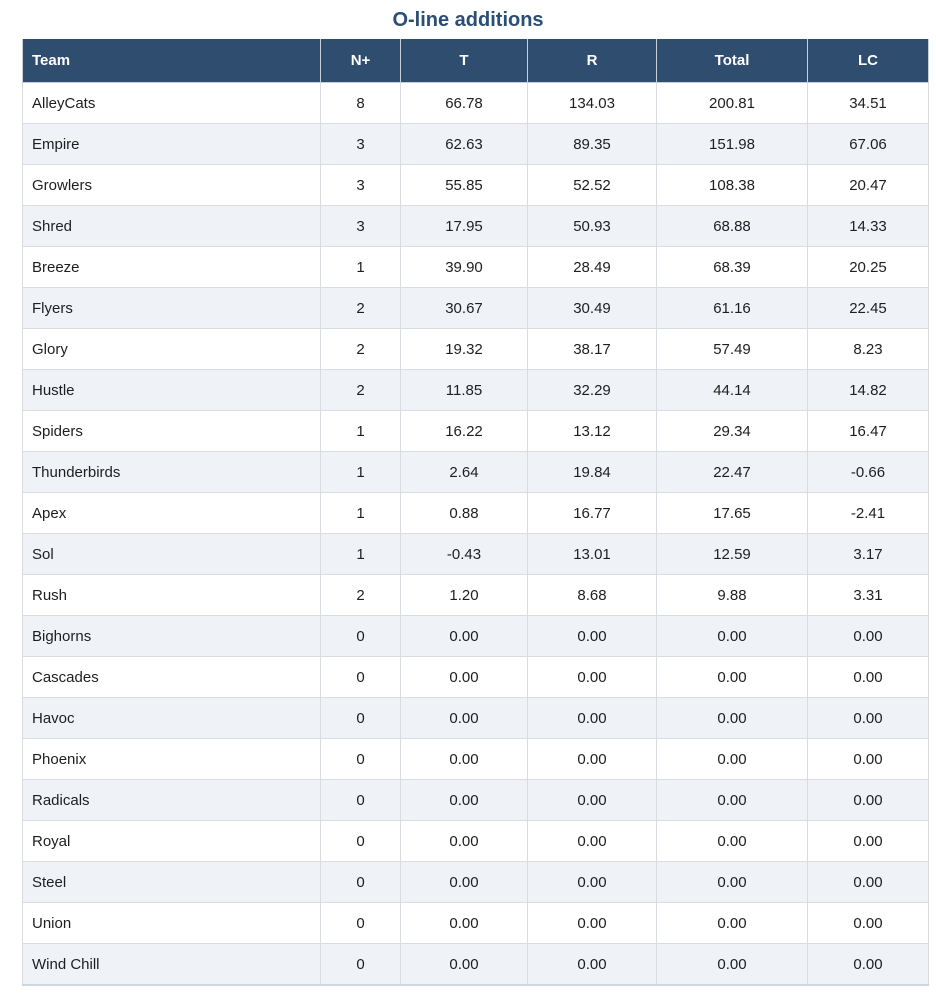  What do you see at coordinates (171, 800) in the screenshot?
I see `cell-team: Radicals` at bounding box center [171, 800].